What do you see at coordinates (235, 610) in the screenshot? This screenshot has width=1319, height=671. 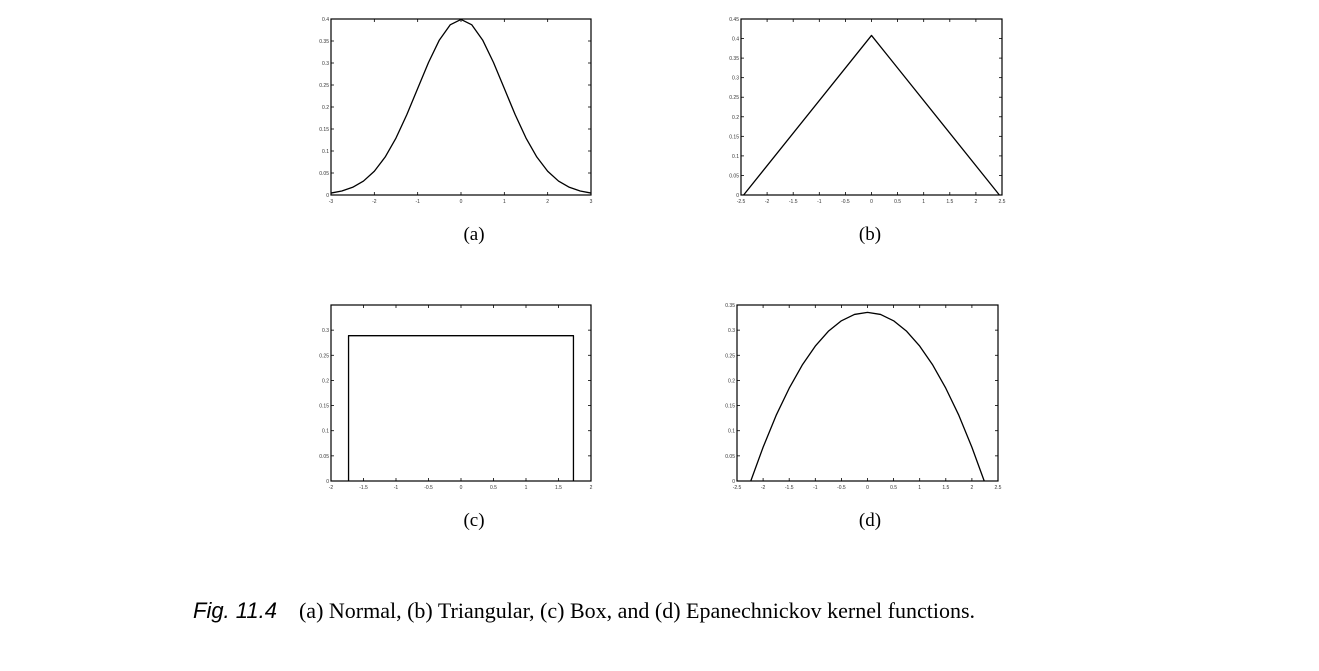 I see `figure-number: Fig. 11.4` at bounding box center [235, 610].